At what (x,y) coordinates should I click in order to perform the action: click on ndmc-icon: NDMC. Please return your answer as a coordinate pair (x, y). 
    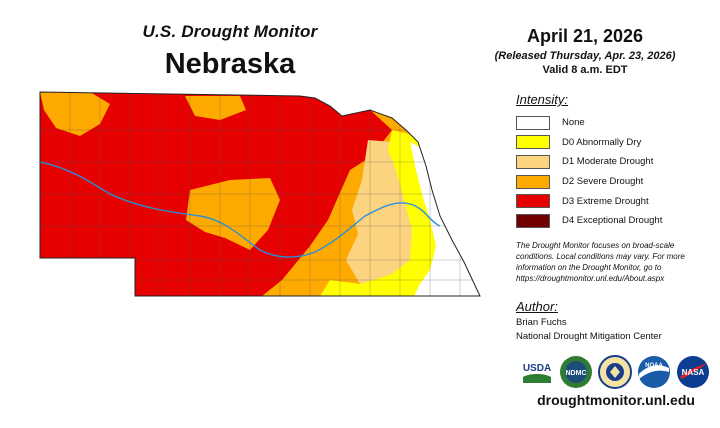
    Looking at the image, I should click on (576, 372).